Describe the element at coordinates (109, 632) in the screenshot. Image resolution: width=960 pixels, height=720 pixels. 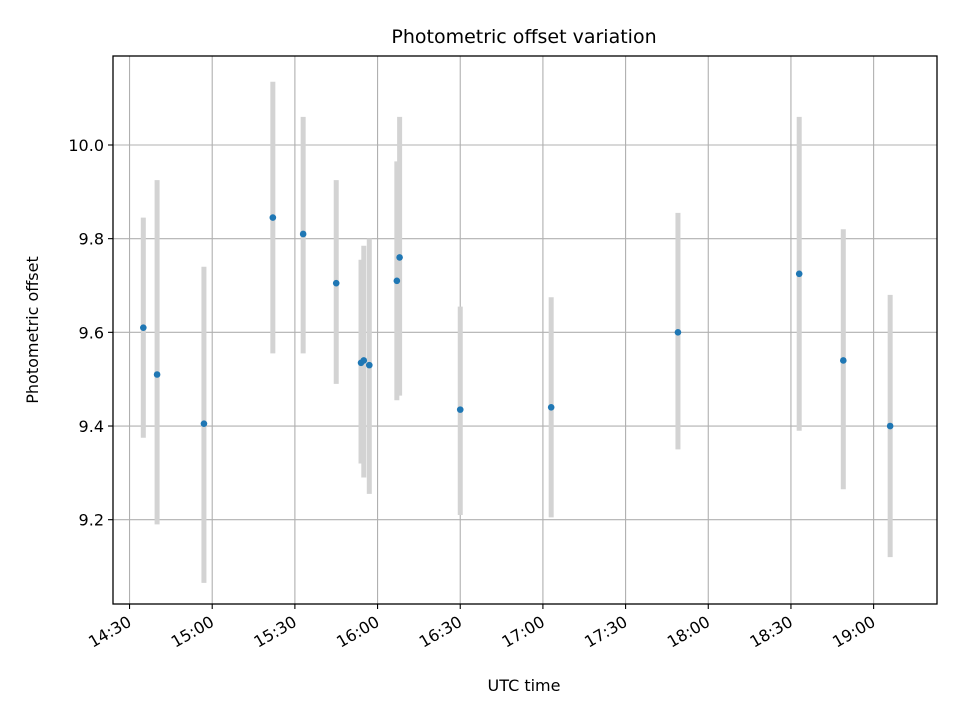
I see `x-tick-label: 14:30` at that location.